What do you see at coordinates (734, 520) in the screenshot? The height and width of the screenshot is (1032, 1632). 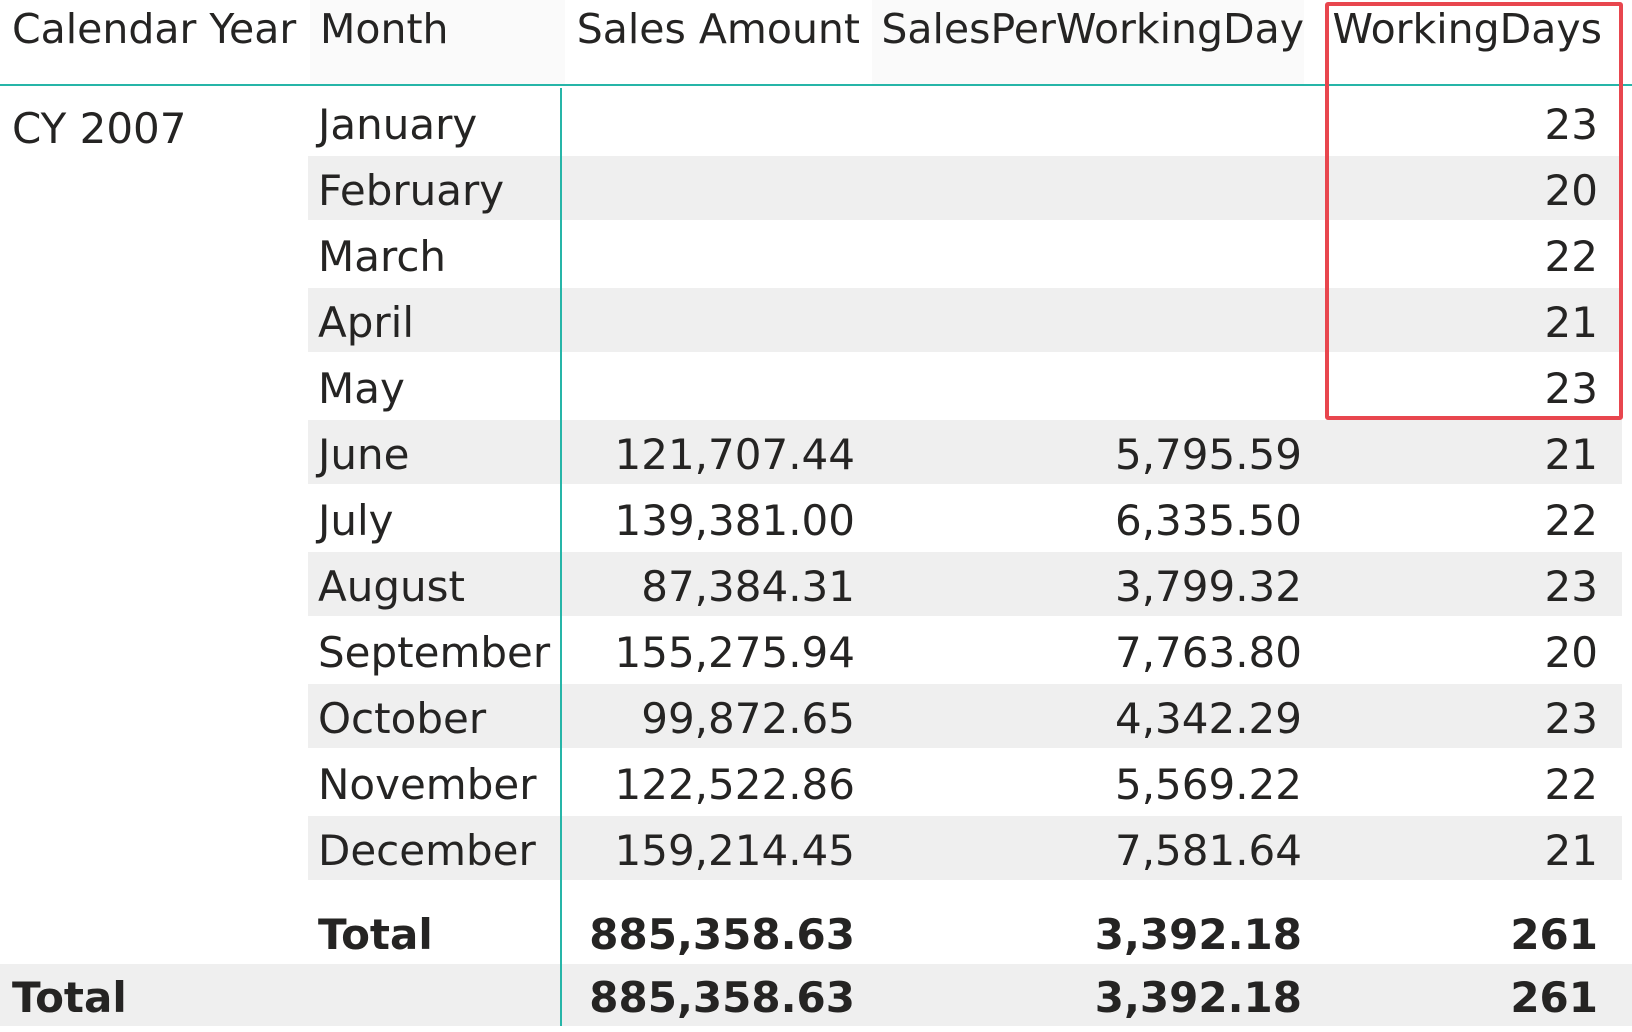 I see `cell-sales-amount: 139,381.00` at bounding box center [734, 520].